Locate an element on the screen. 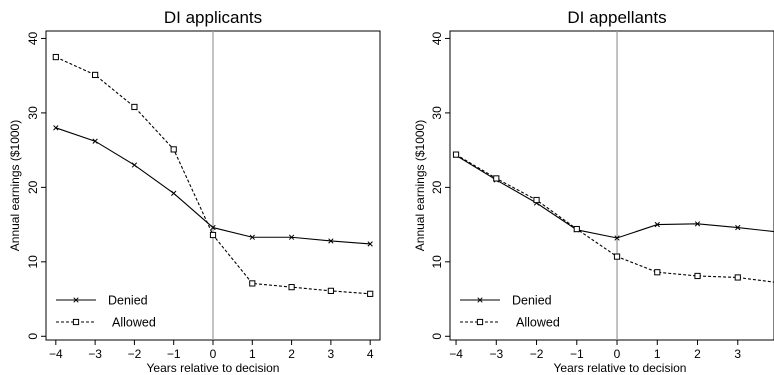  series-group is located at coordinates (613, 217).